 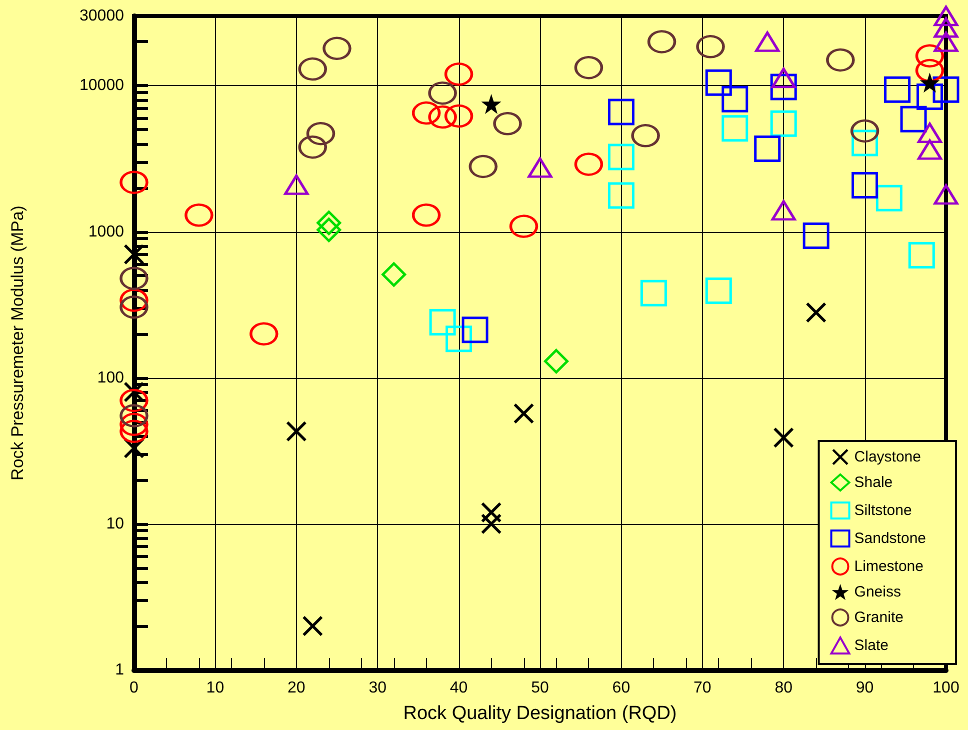 What do you see at coordinates (102, 16) in the screenshot?
I see `y-tick-label: 30000` at bounding box center [102, 16].